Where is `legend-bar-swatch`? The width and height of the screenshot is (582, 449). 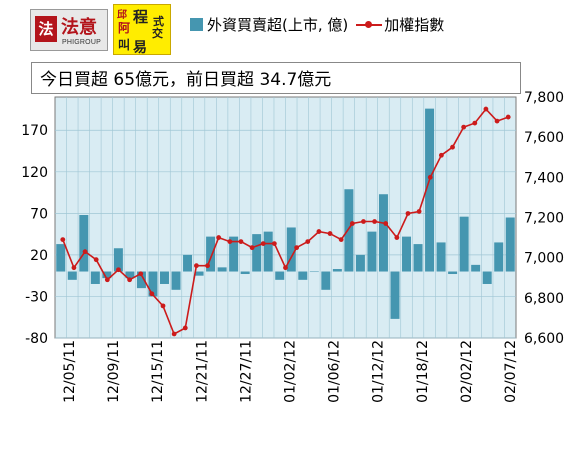 legend-bar-swatch is located at coordinates (196, 24).